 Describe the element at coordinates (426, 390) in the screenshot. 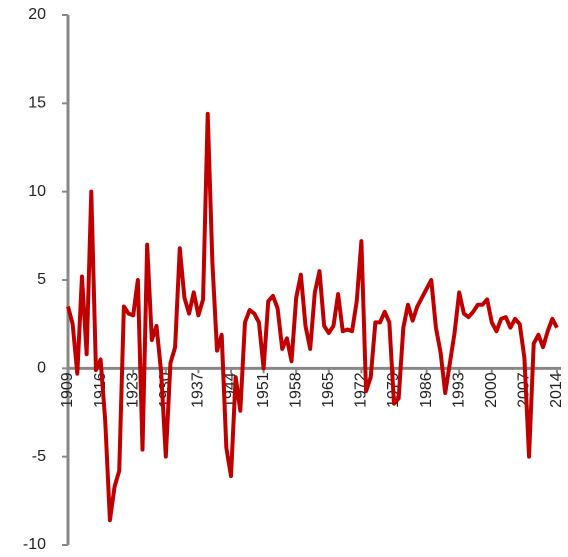

I see `x-tick-label: 1986` at that location.